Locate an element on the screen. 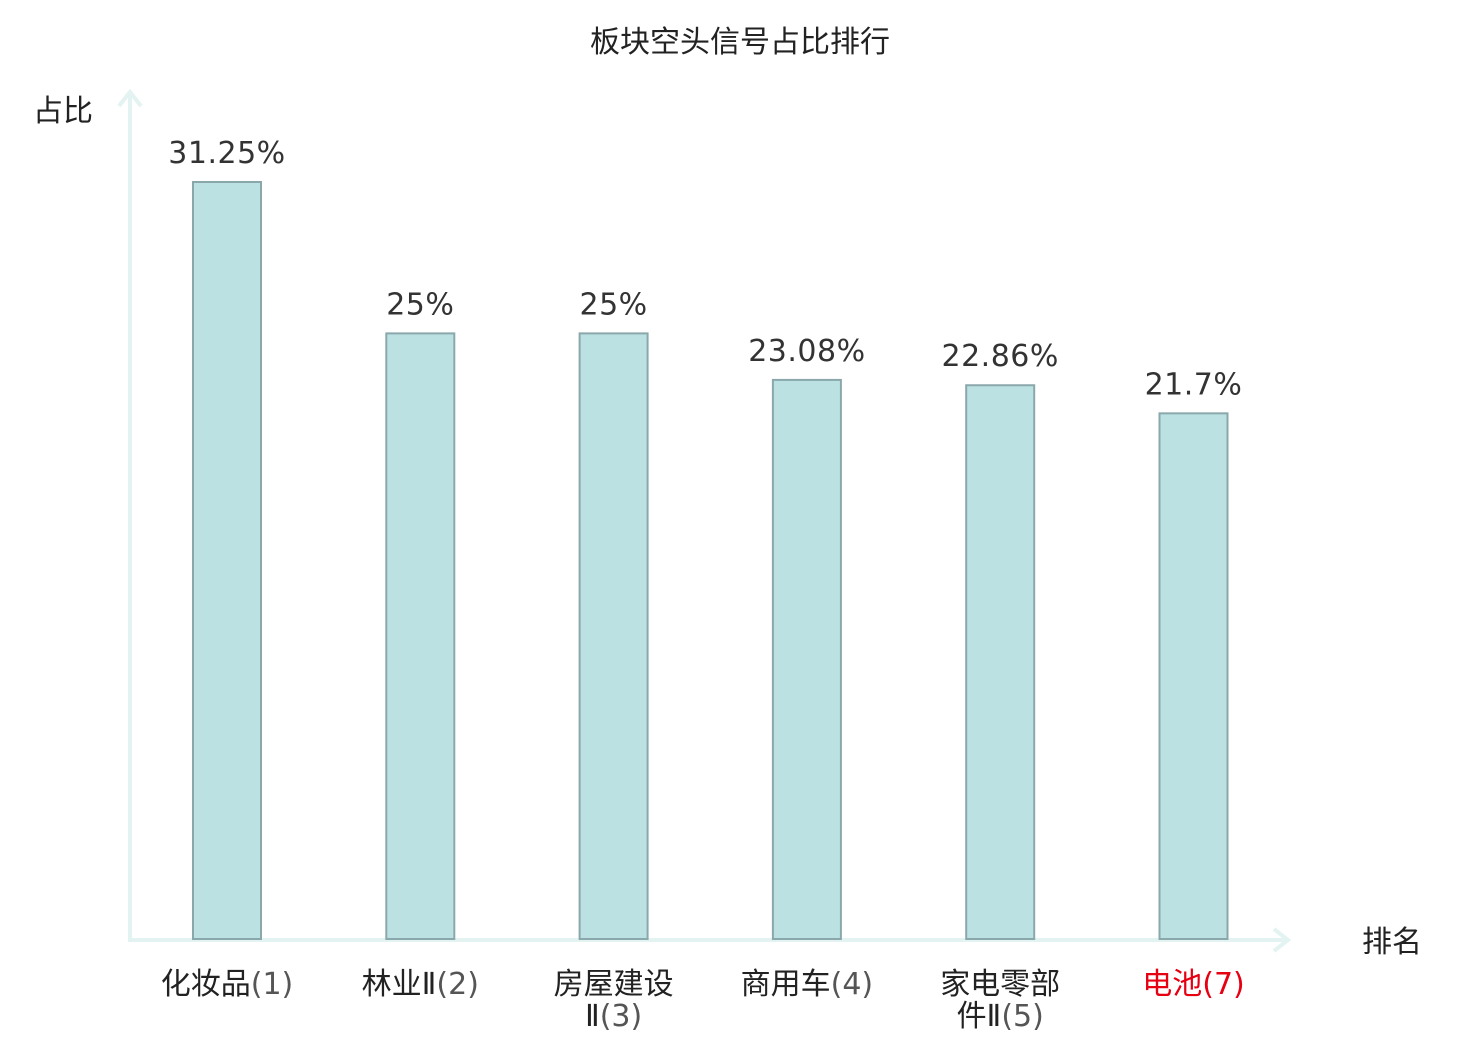 Image resolution: width=1480 pixels, height=1040 pixels. category-label-3: 房屋建设 Ⅱ(3) is located at coordinates (614, 1000).